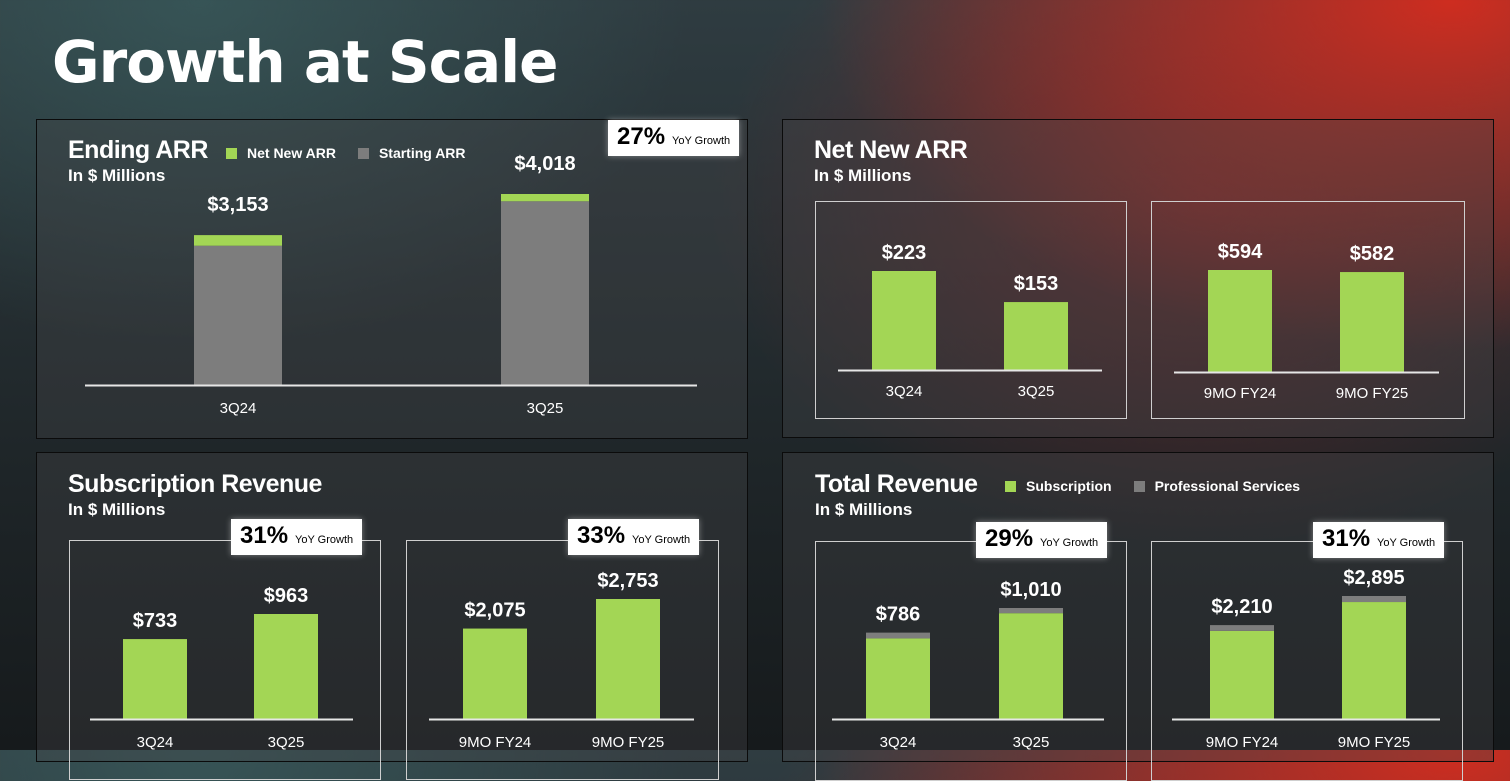  I want to click on total-revenue-9mo-box: $2,210 9MO FY24 $2,895 9MO FY25, so click(1307, 661).